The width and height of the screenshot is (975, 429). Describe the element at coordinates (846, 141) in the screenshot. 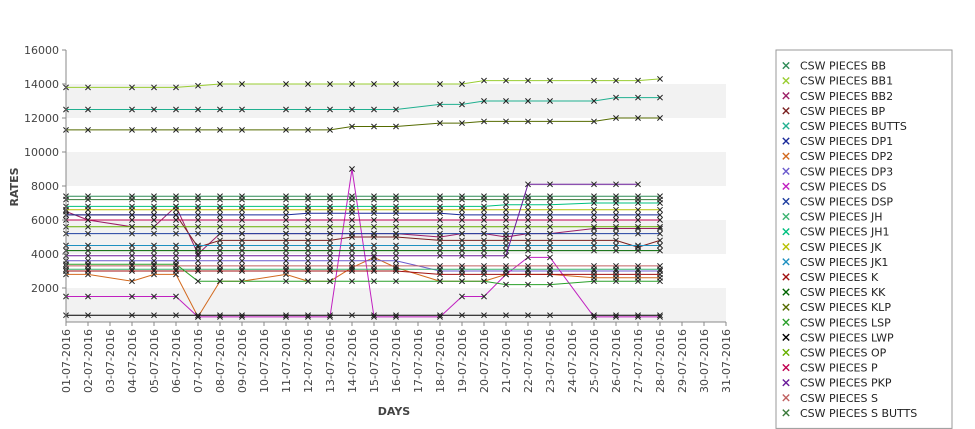

I see `legend-label: CSW PIECES DP1` at that location.